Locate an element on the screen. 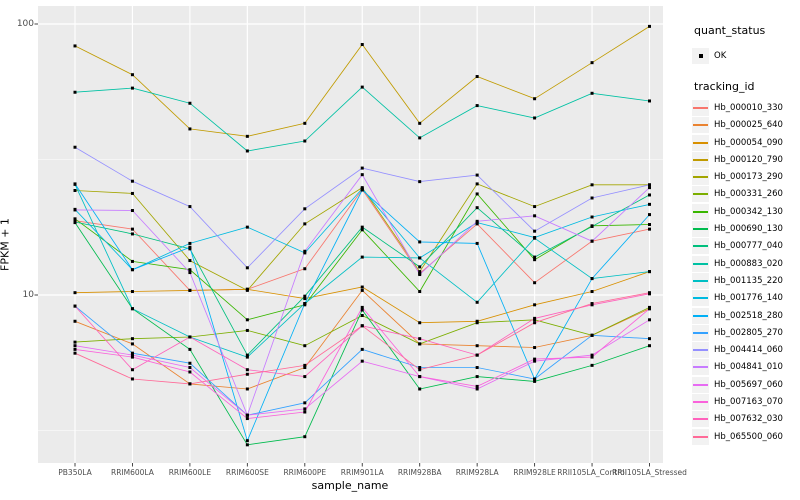 The height and width of the screenshot is (500, 800). legend-item-Hb_002805_270: Hb_002805_270 is located at coordinates (746, 332).